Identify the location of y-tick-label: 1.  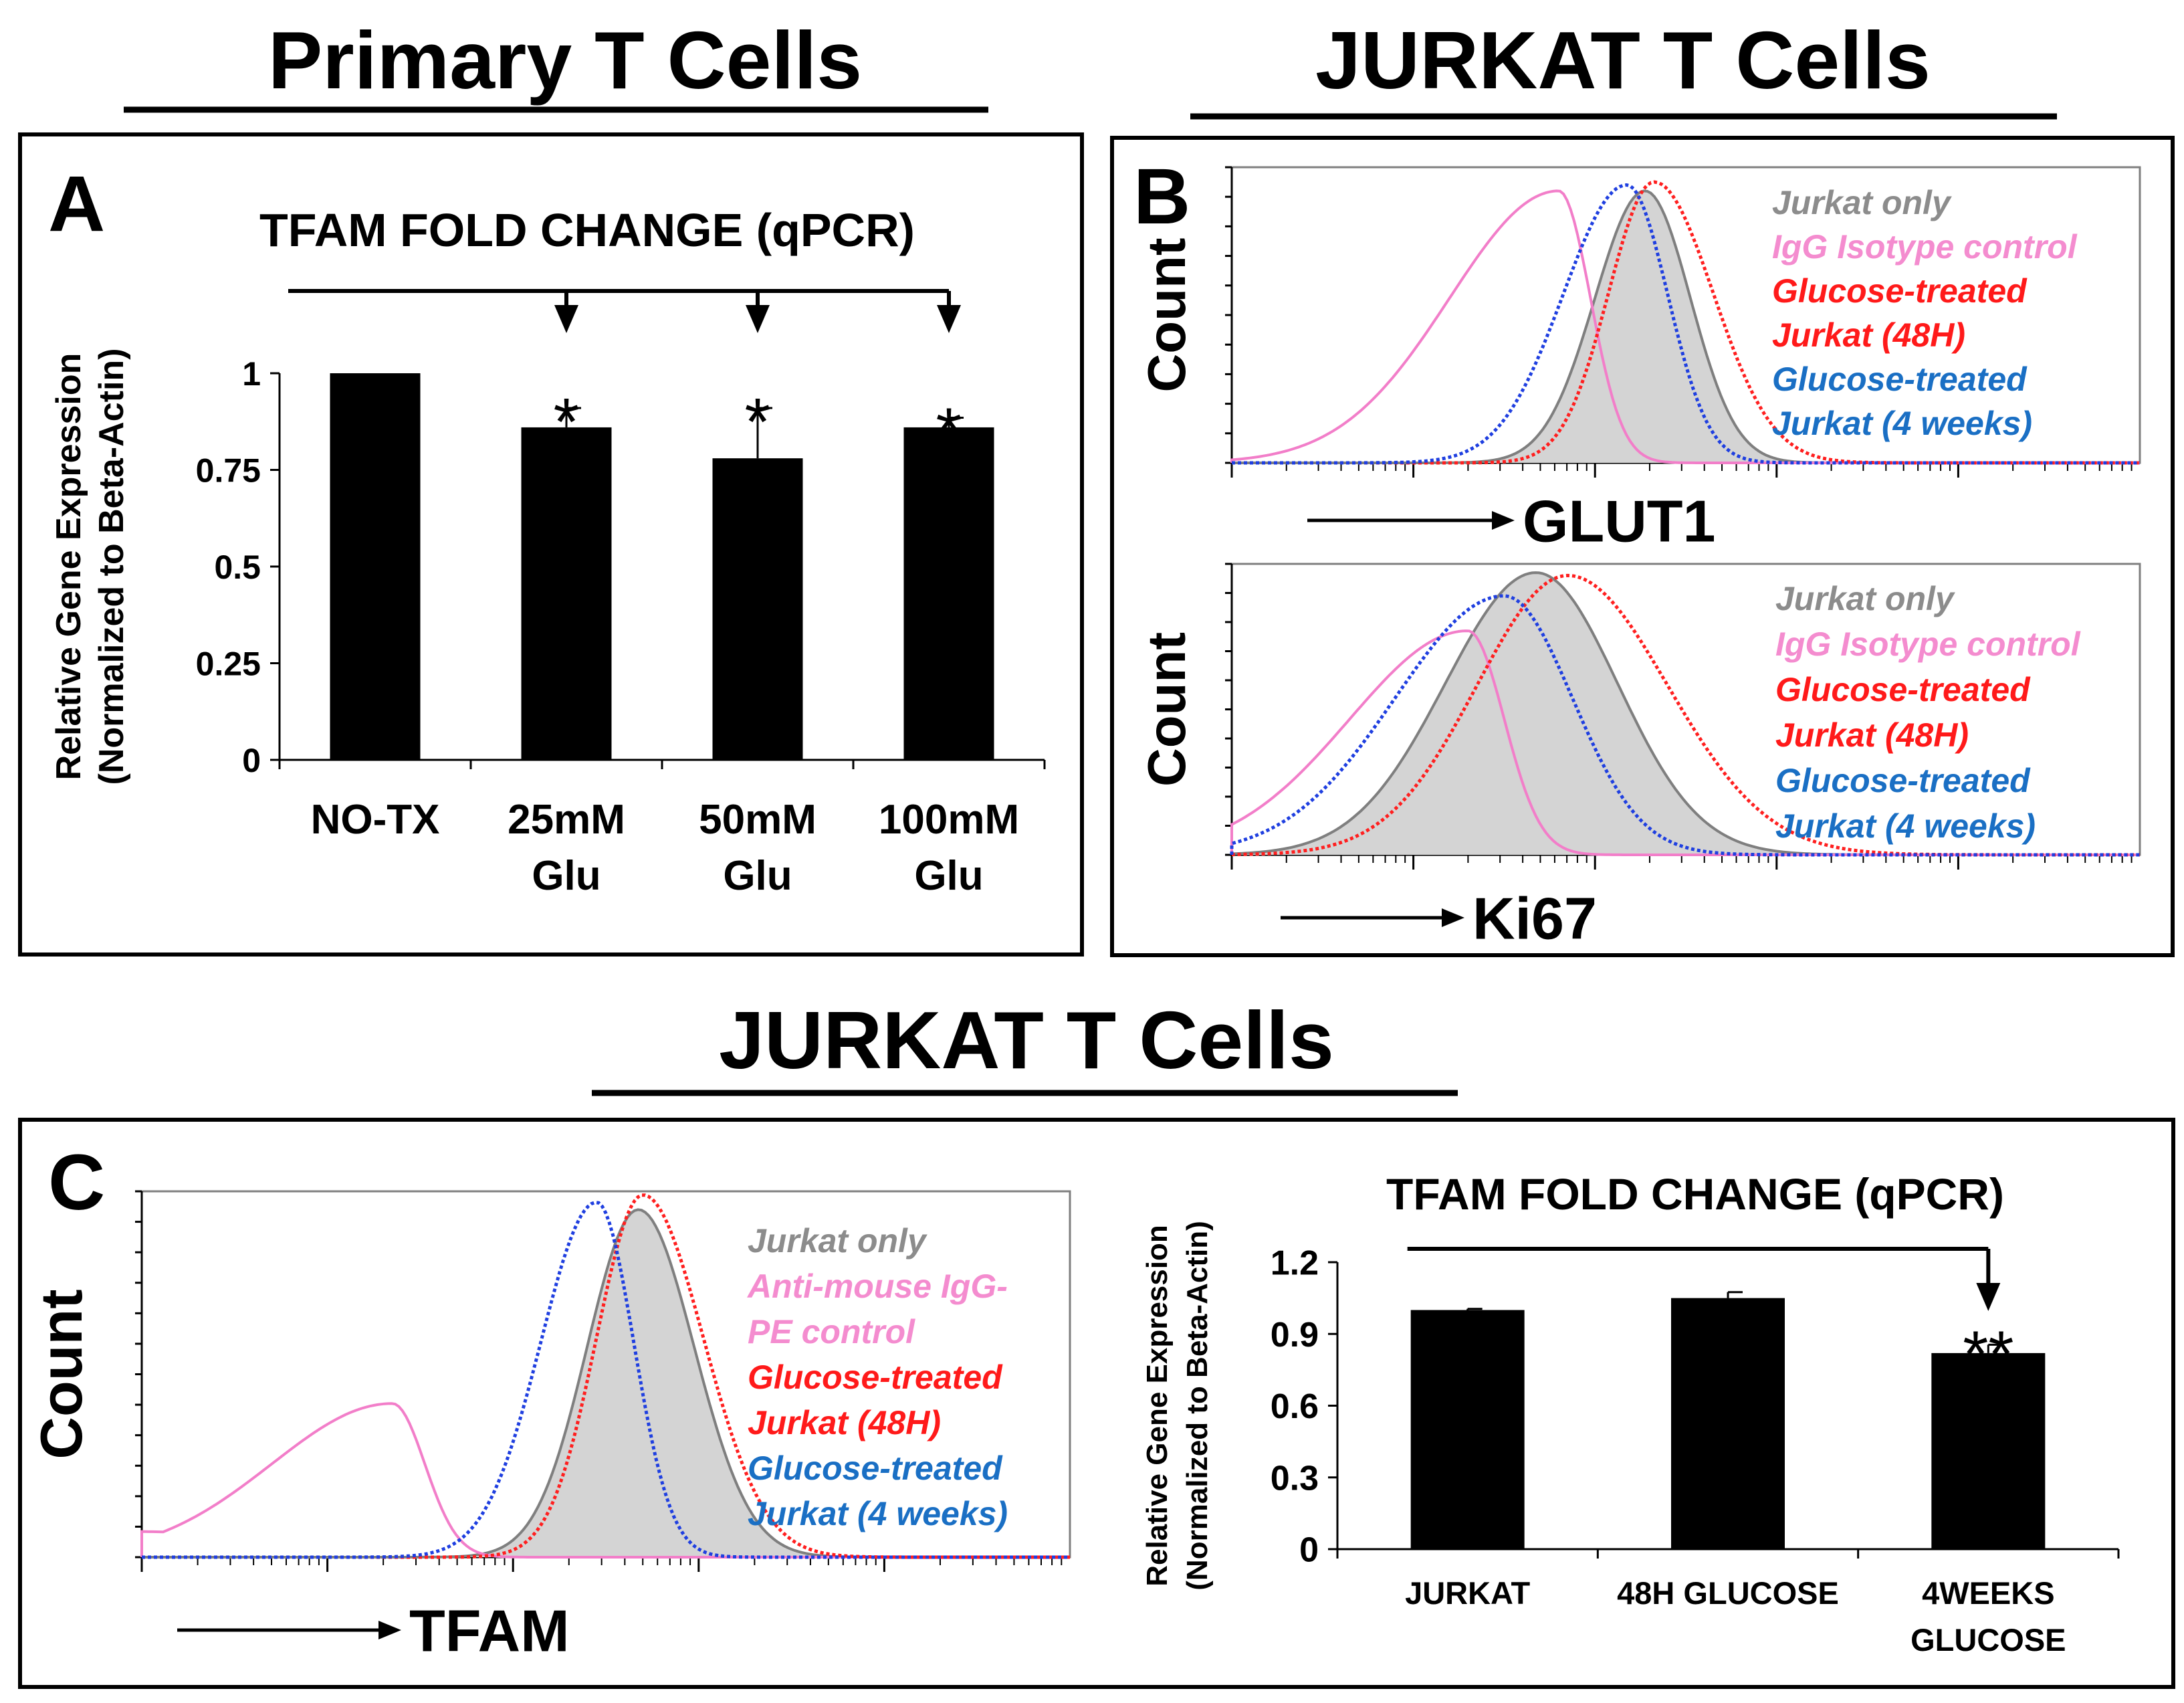
(251, 374).